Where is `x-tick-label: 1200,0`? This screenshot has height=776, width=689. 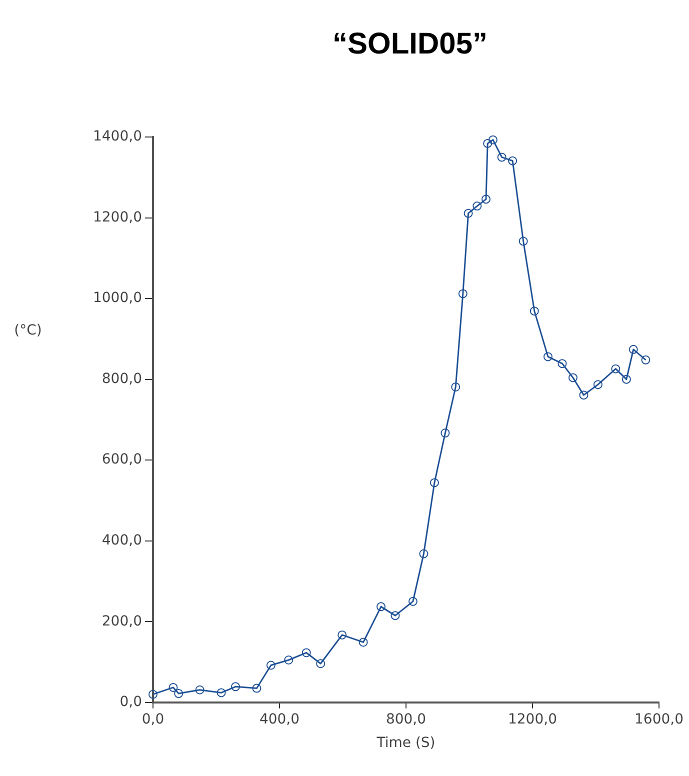
x-tick-label: 1200,0 is located at coordinates (532, 719).